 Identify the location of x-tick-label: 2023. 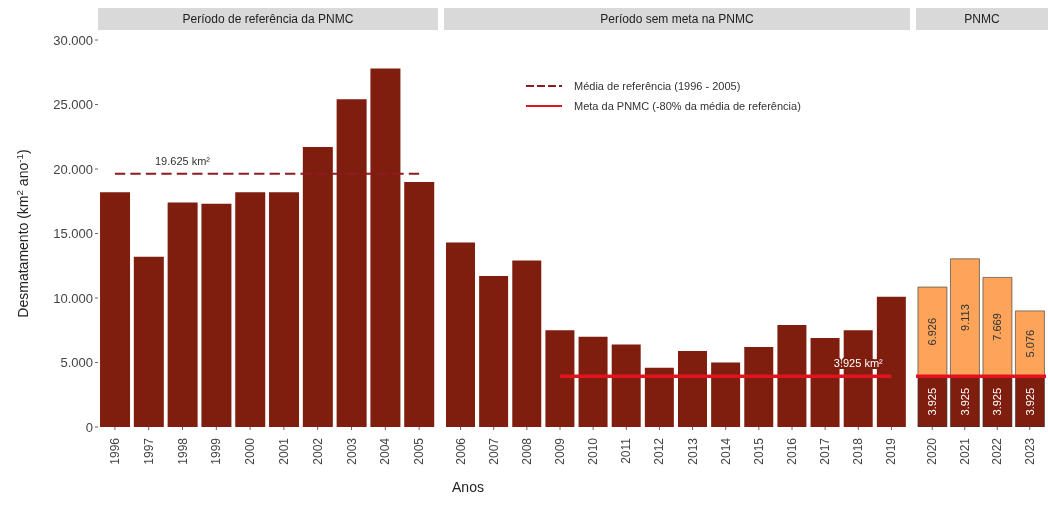
(1029, 451).